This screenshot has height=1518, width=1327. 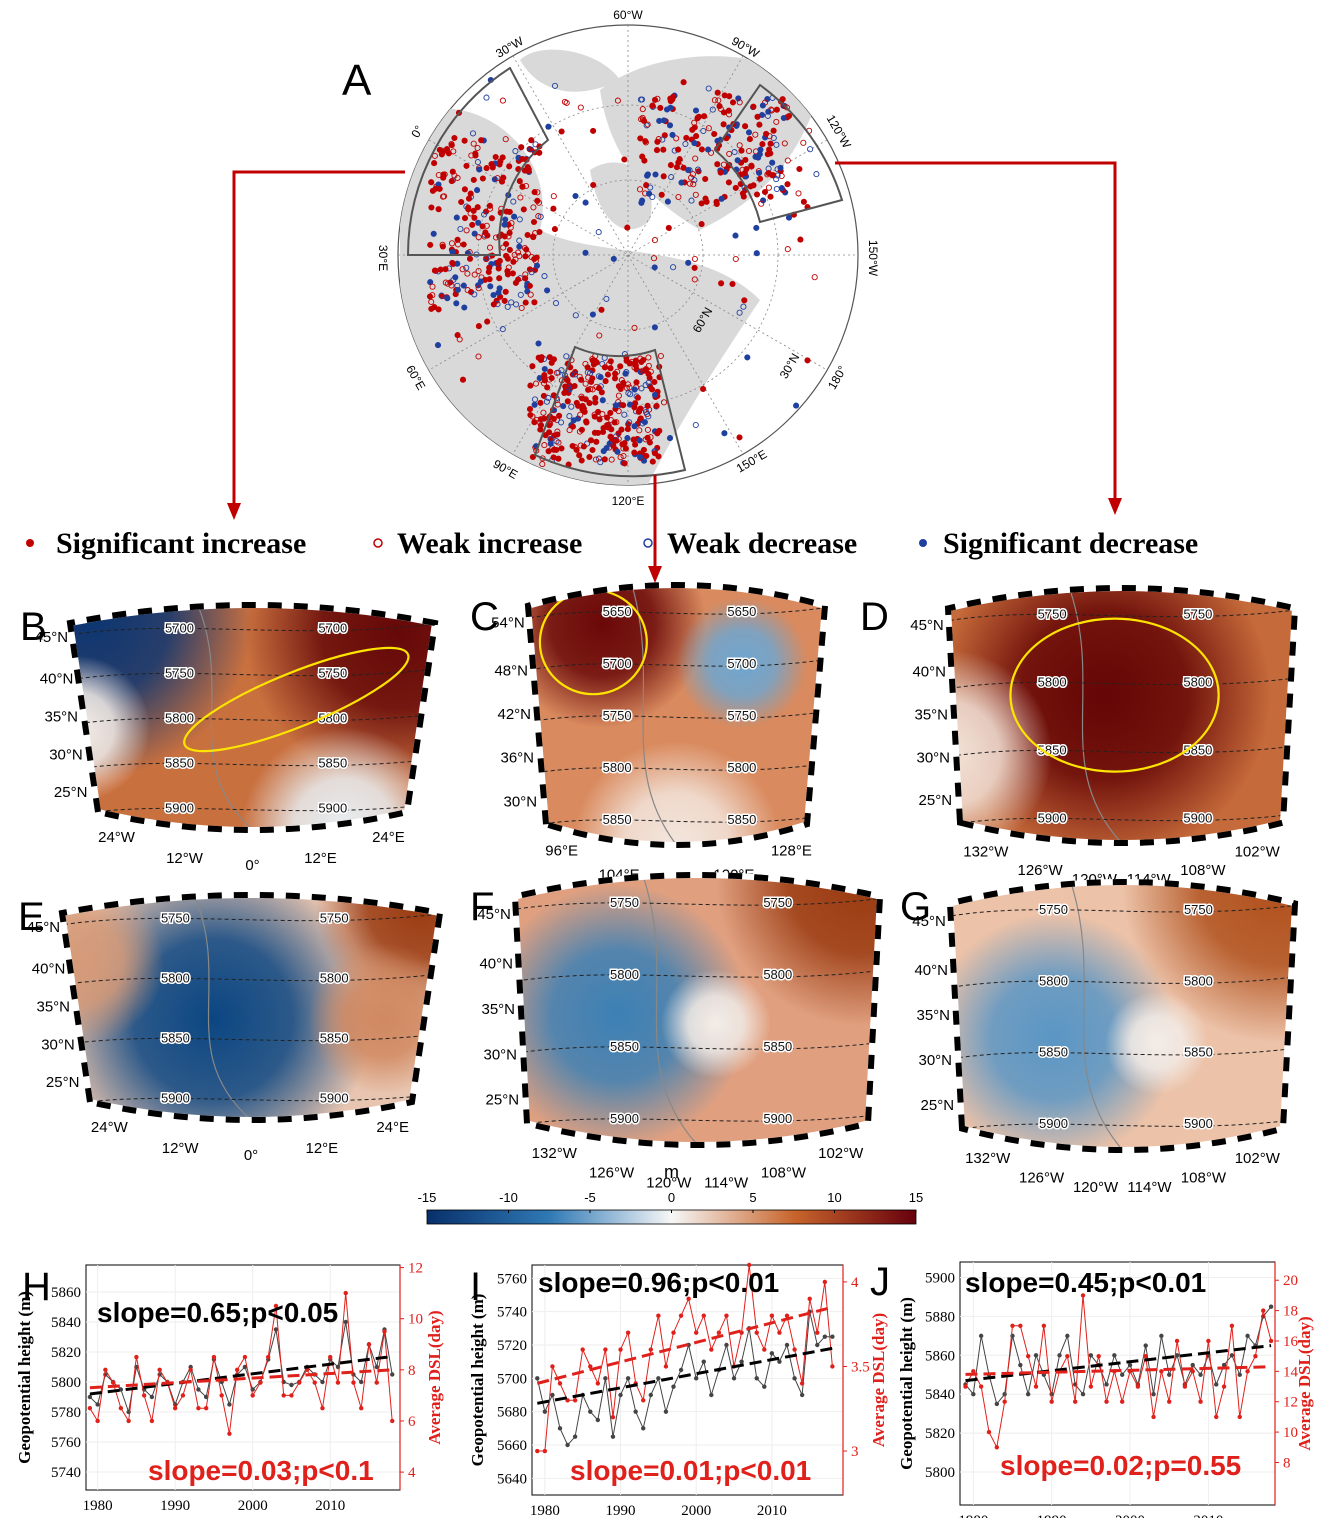 I want to click on map-field: 5650 5650 5700 5700 5750 5750 5800 5800 5850 5850, so click(x=676, y=715).